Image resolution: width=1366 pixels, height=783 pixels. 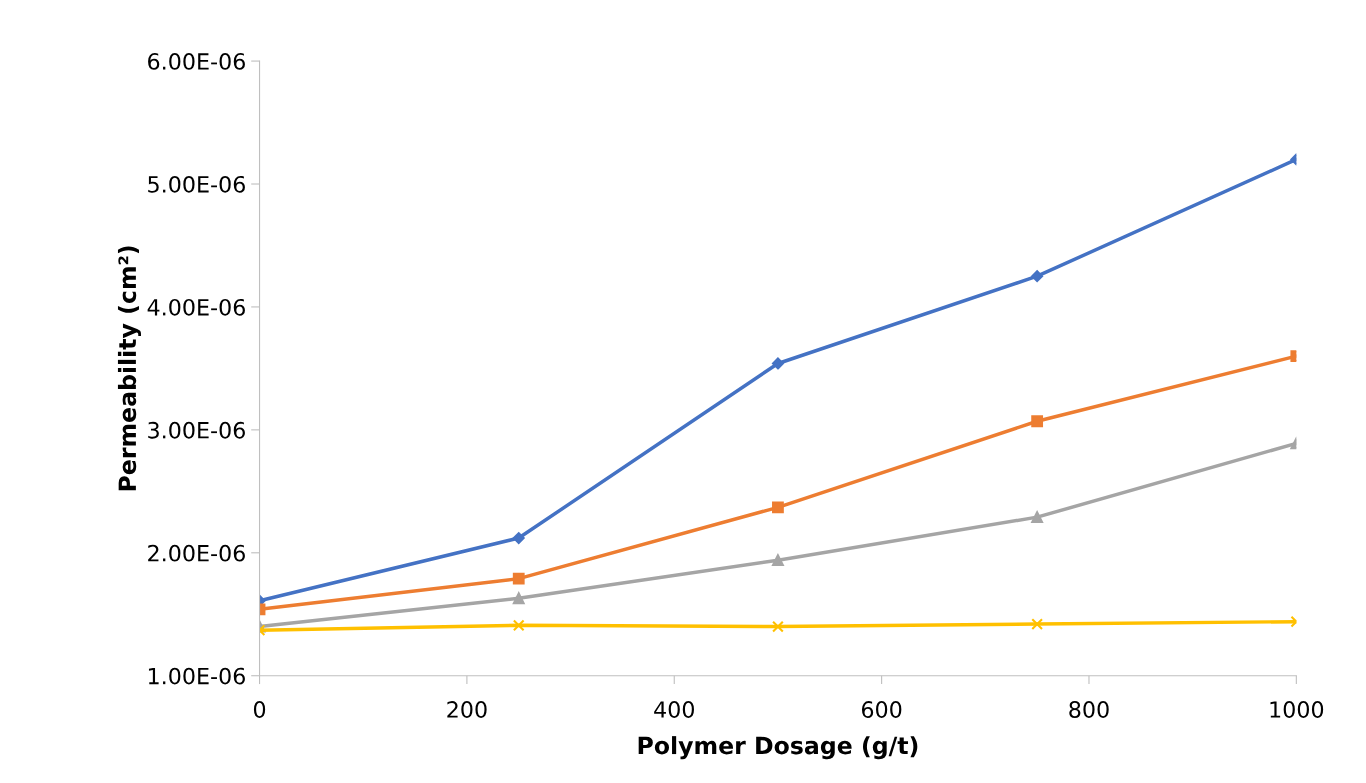 What do you see at coordinates (196, 61) in the screenshot?
I see `y-tick-label: 6.00E-06` at bounding box center [196, 61].